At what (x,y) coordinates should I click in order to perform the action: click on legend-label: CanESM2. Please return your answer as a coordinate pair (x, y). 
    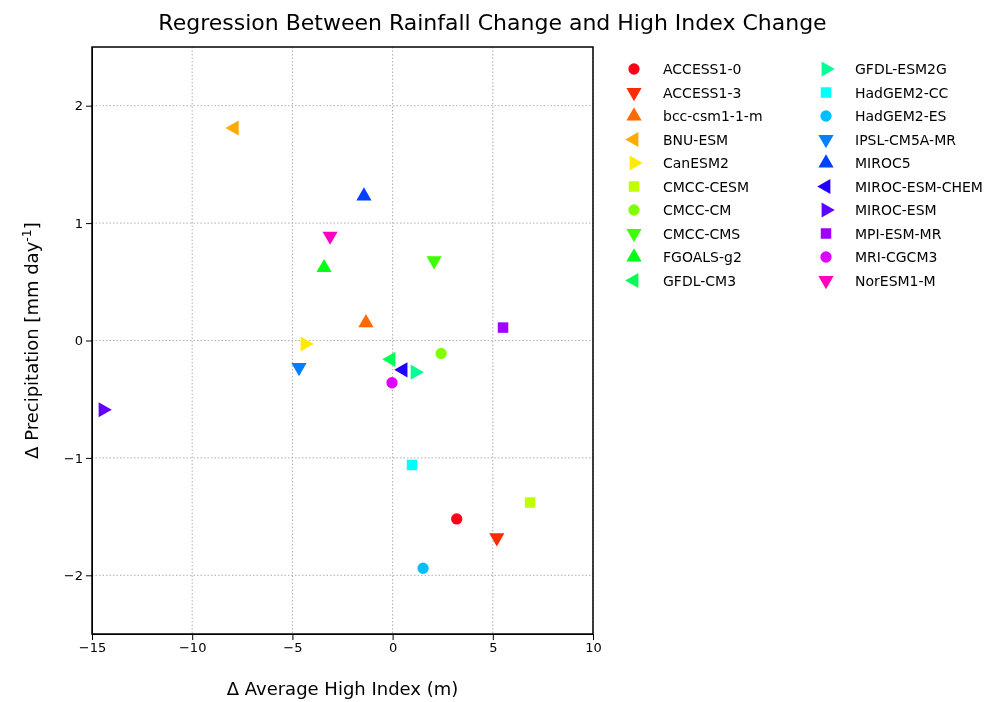
    Looking at the image, I should click on (696, 163).